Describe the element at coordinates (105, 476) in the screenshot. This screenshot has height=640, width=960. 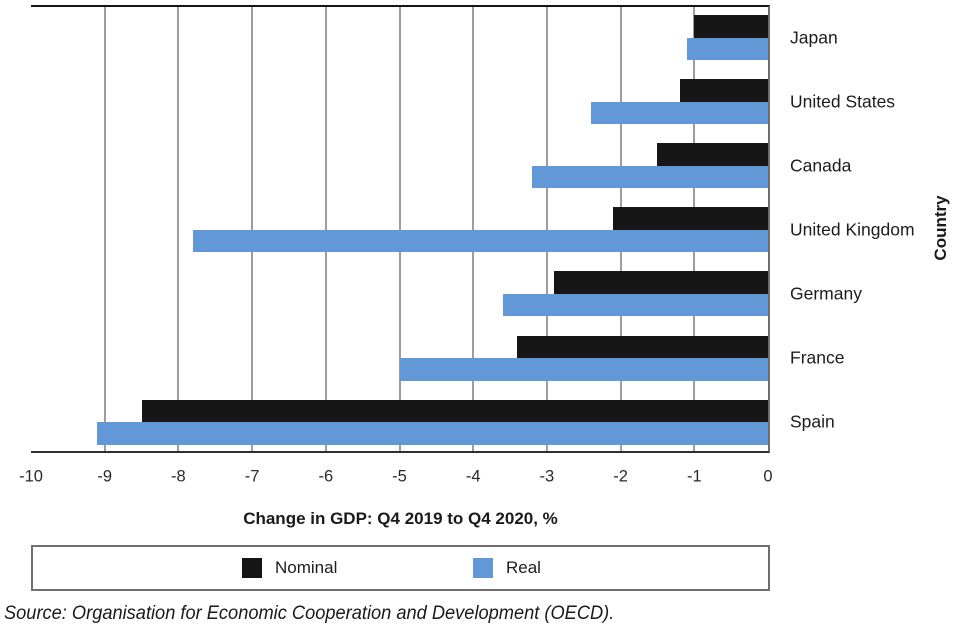
I see `x-tick-label--9: -9` at that location.